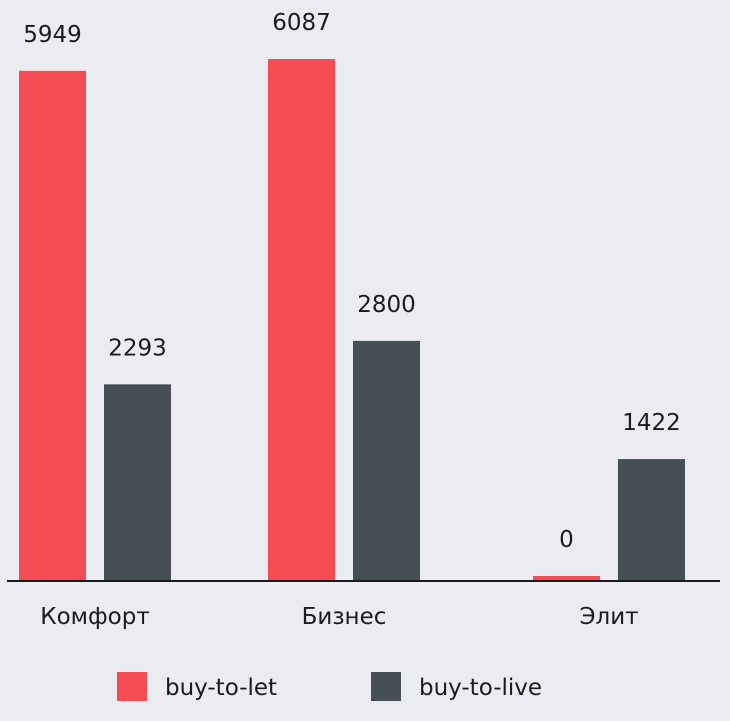  I want to click on legend-label-buy-to-let: buy-to-let, so click(221, 688).